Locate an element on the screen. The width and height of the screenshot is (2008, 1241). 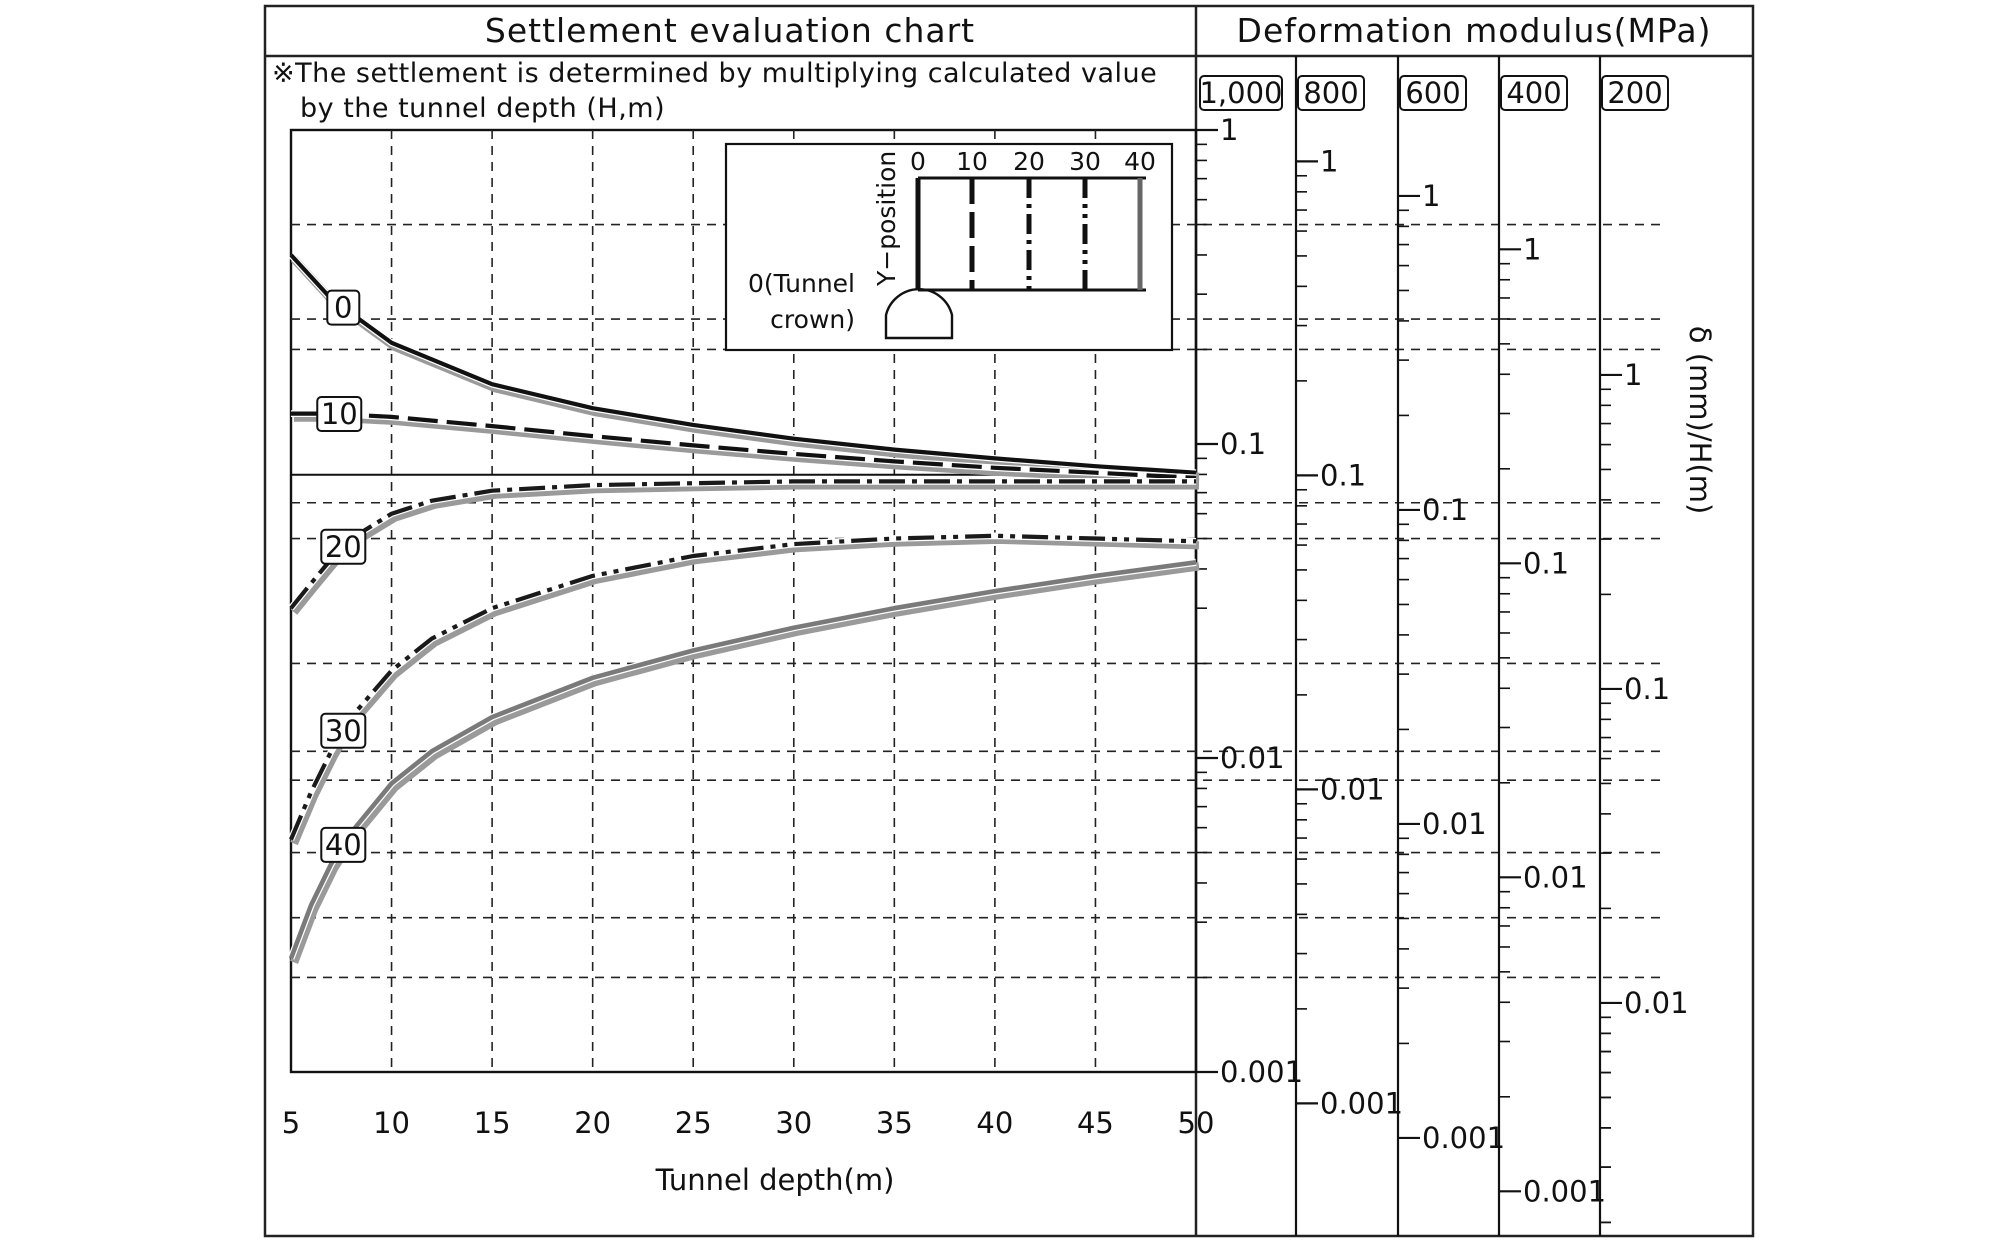
inset-y-label: Y−position is located at coordinates (886, 219).